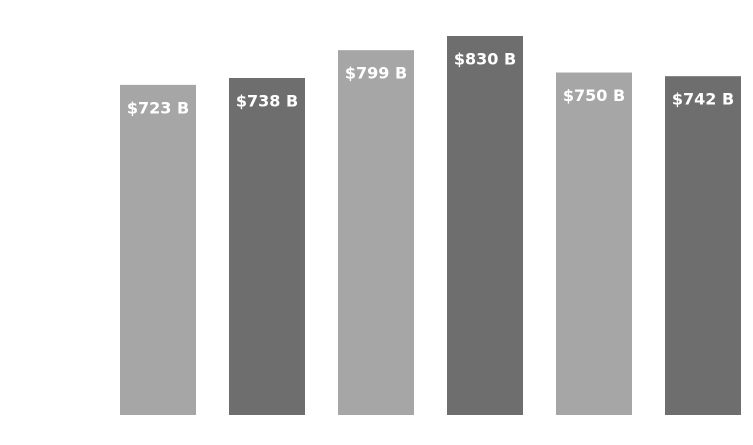 The image size is (753, 445). What do you see at coordinates (703, 99) in the screenshot?
I see `value-label: $742 B` at bounding box center [703, 99].